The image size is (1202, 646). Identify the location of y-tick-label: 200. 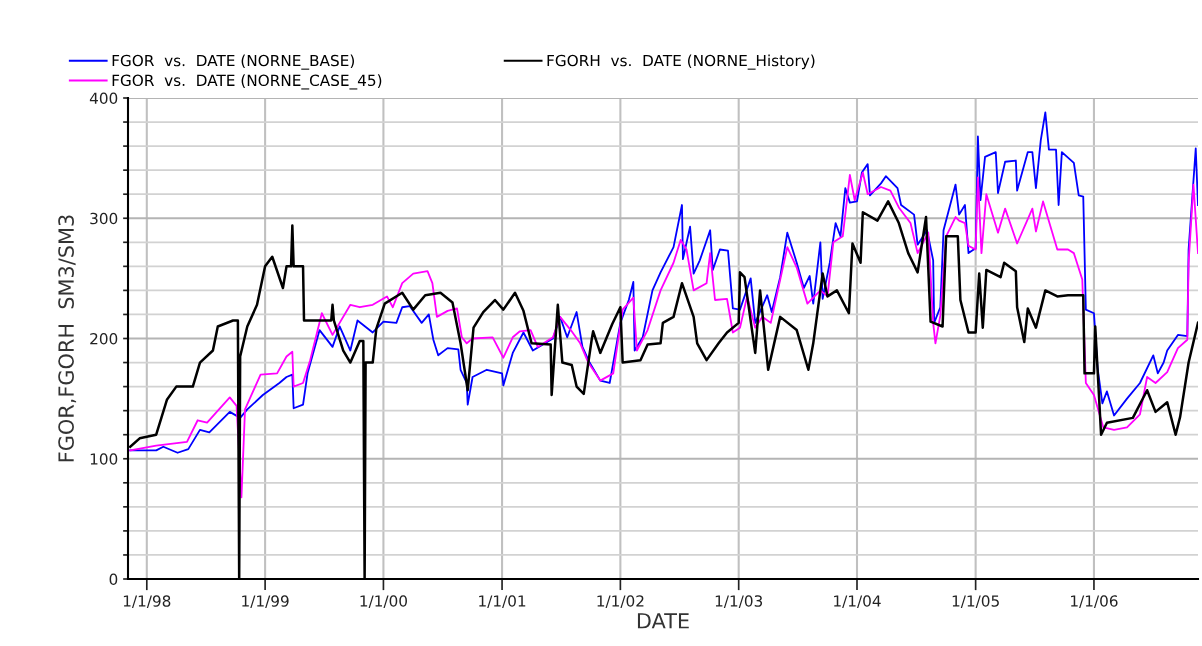
(104, 338).